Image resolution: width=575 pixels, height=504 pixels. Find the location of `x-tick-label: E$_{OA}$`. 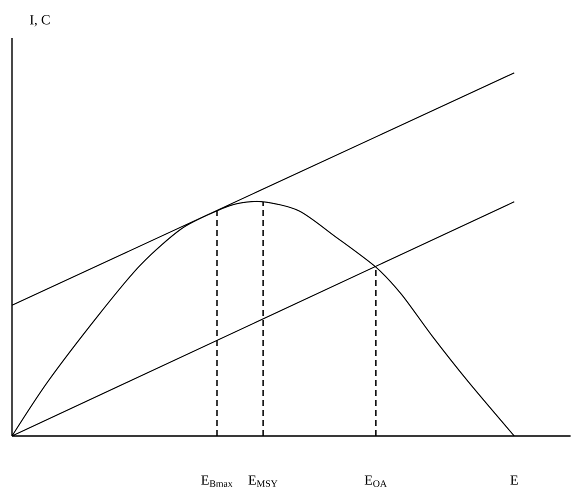

x-tick-label: E$_{OA}$ is located at coordinates (375, 481).